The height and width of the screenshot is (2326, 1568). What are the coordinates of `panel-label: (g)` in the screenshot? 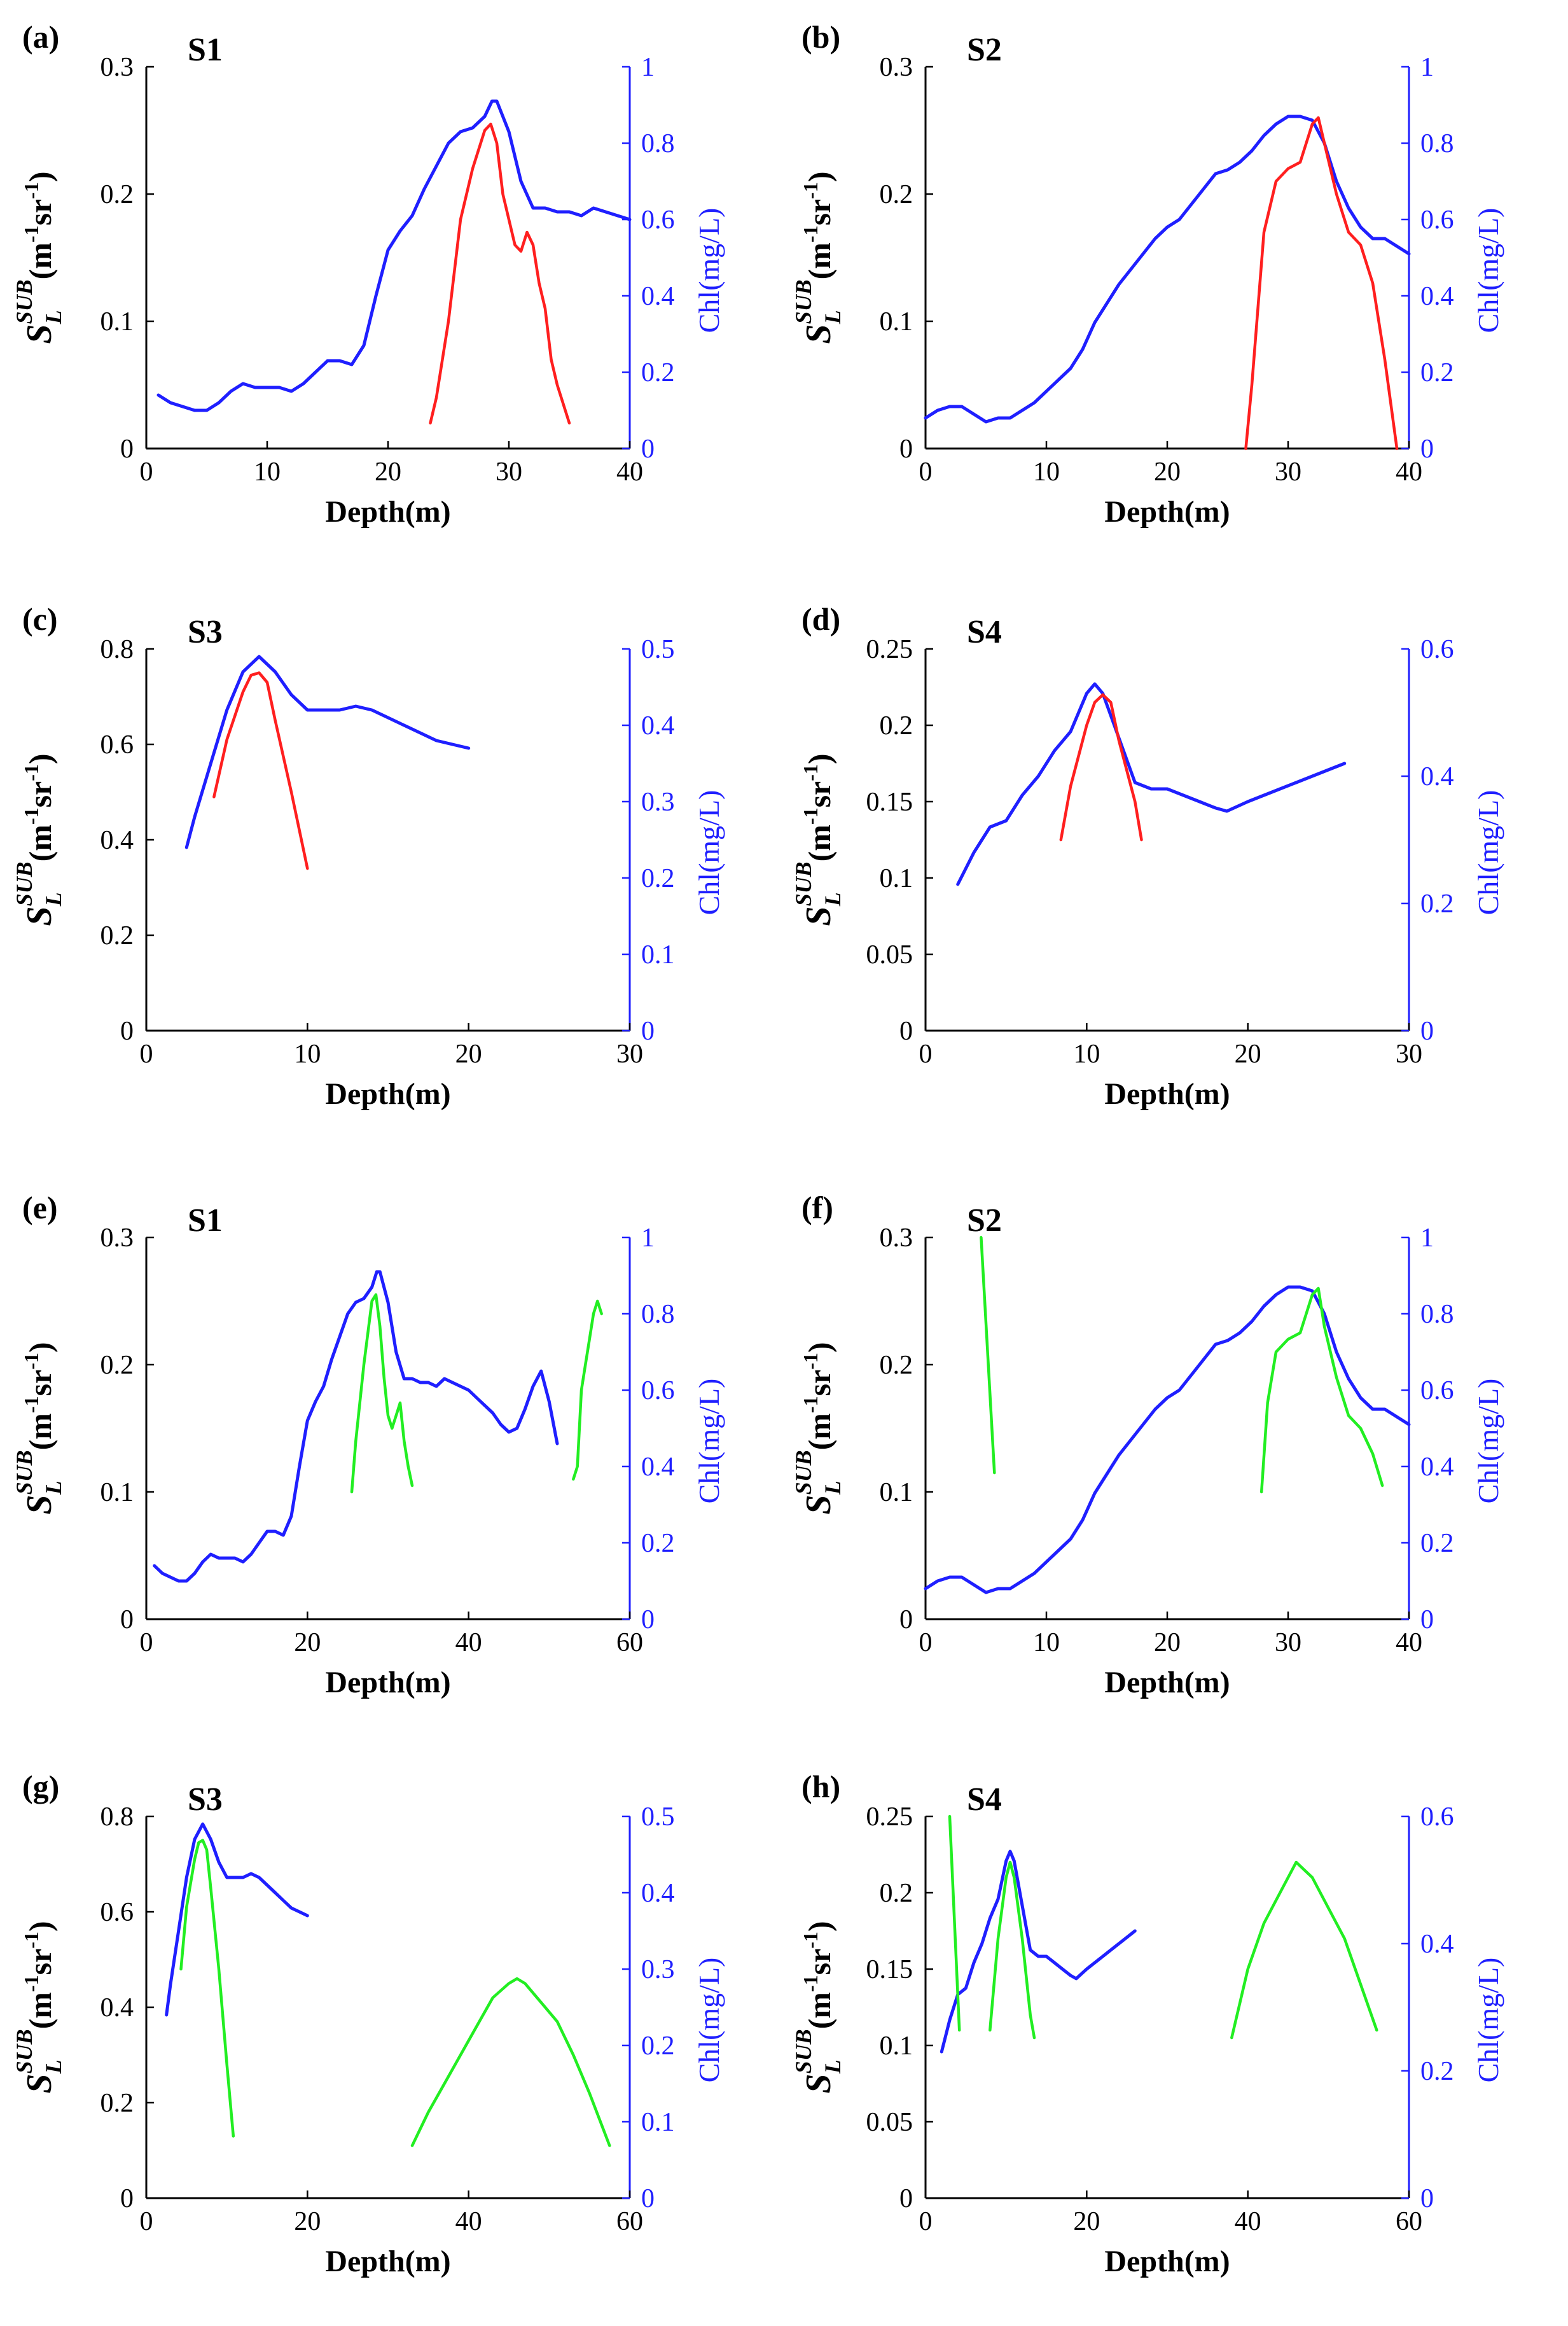 It's located at (40, 1786).